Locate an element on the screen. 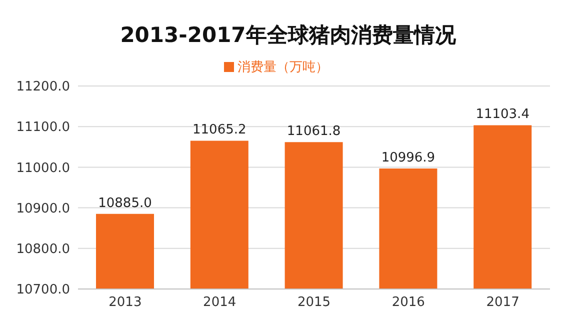  y-tick-label: 11000.0 is located at coordinates (43, 168).